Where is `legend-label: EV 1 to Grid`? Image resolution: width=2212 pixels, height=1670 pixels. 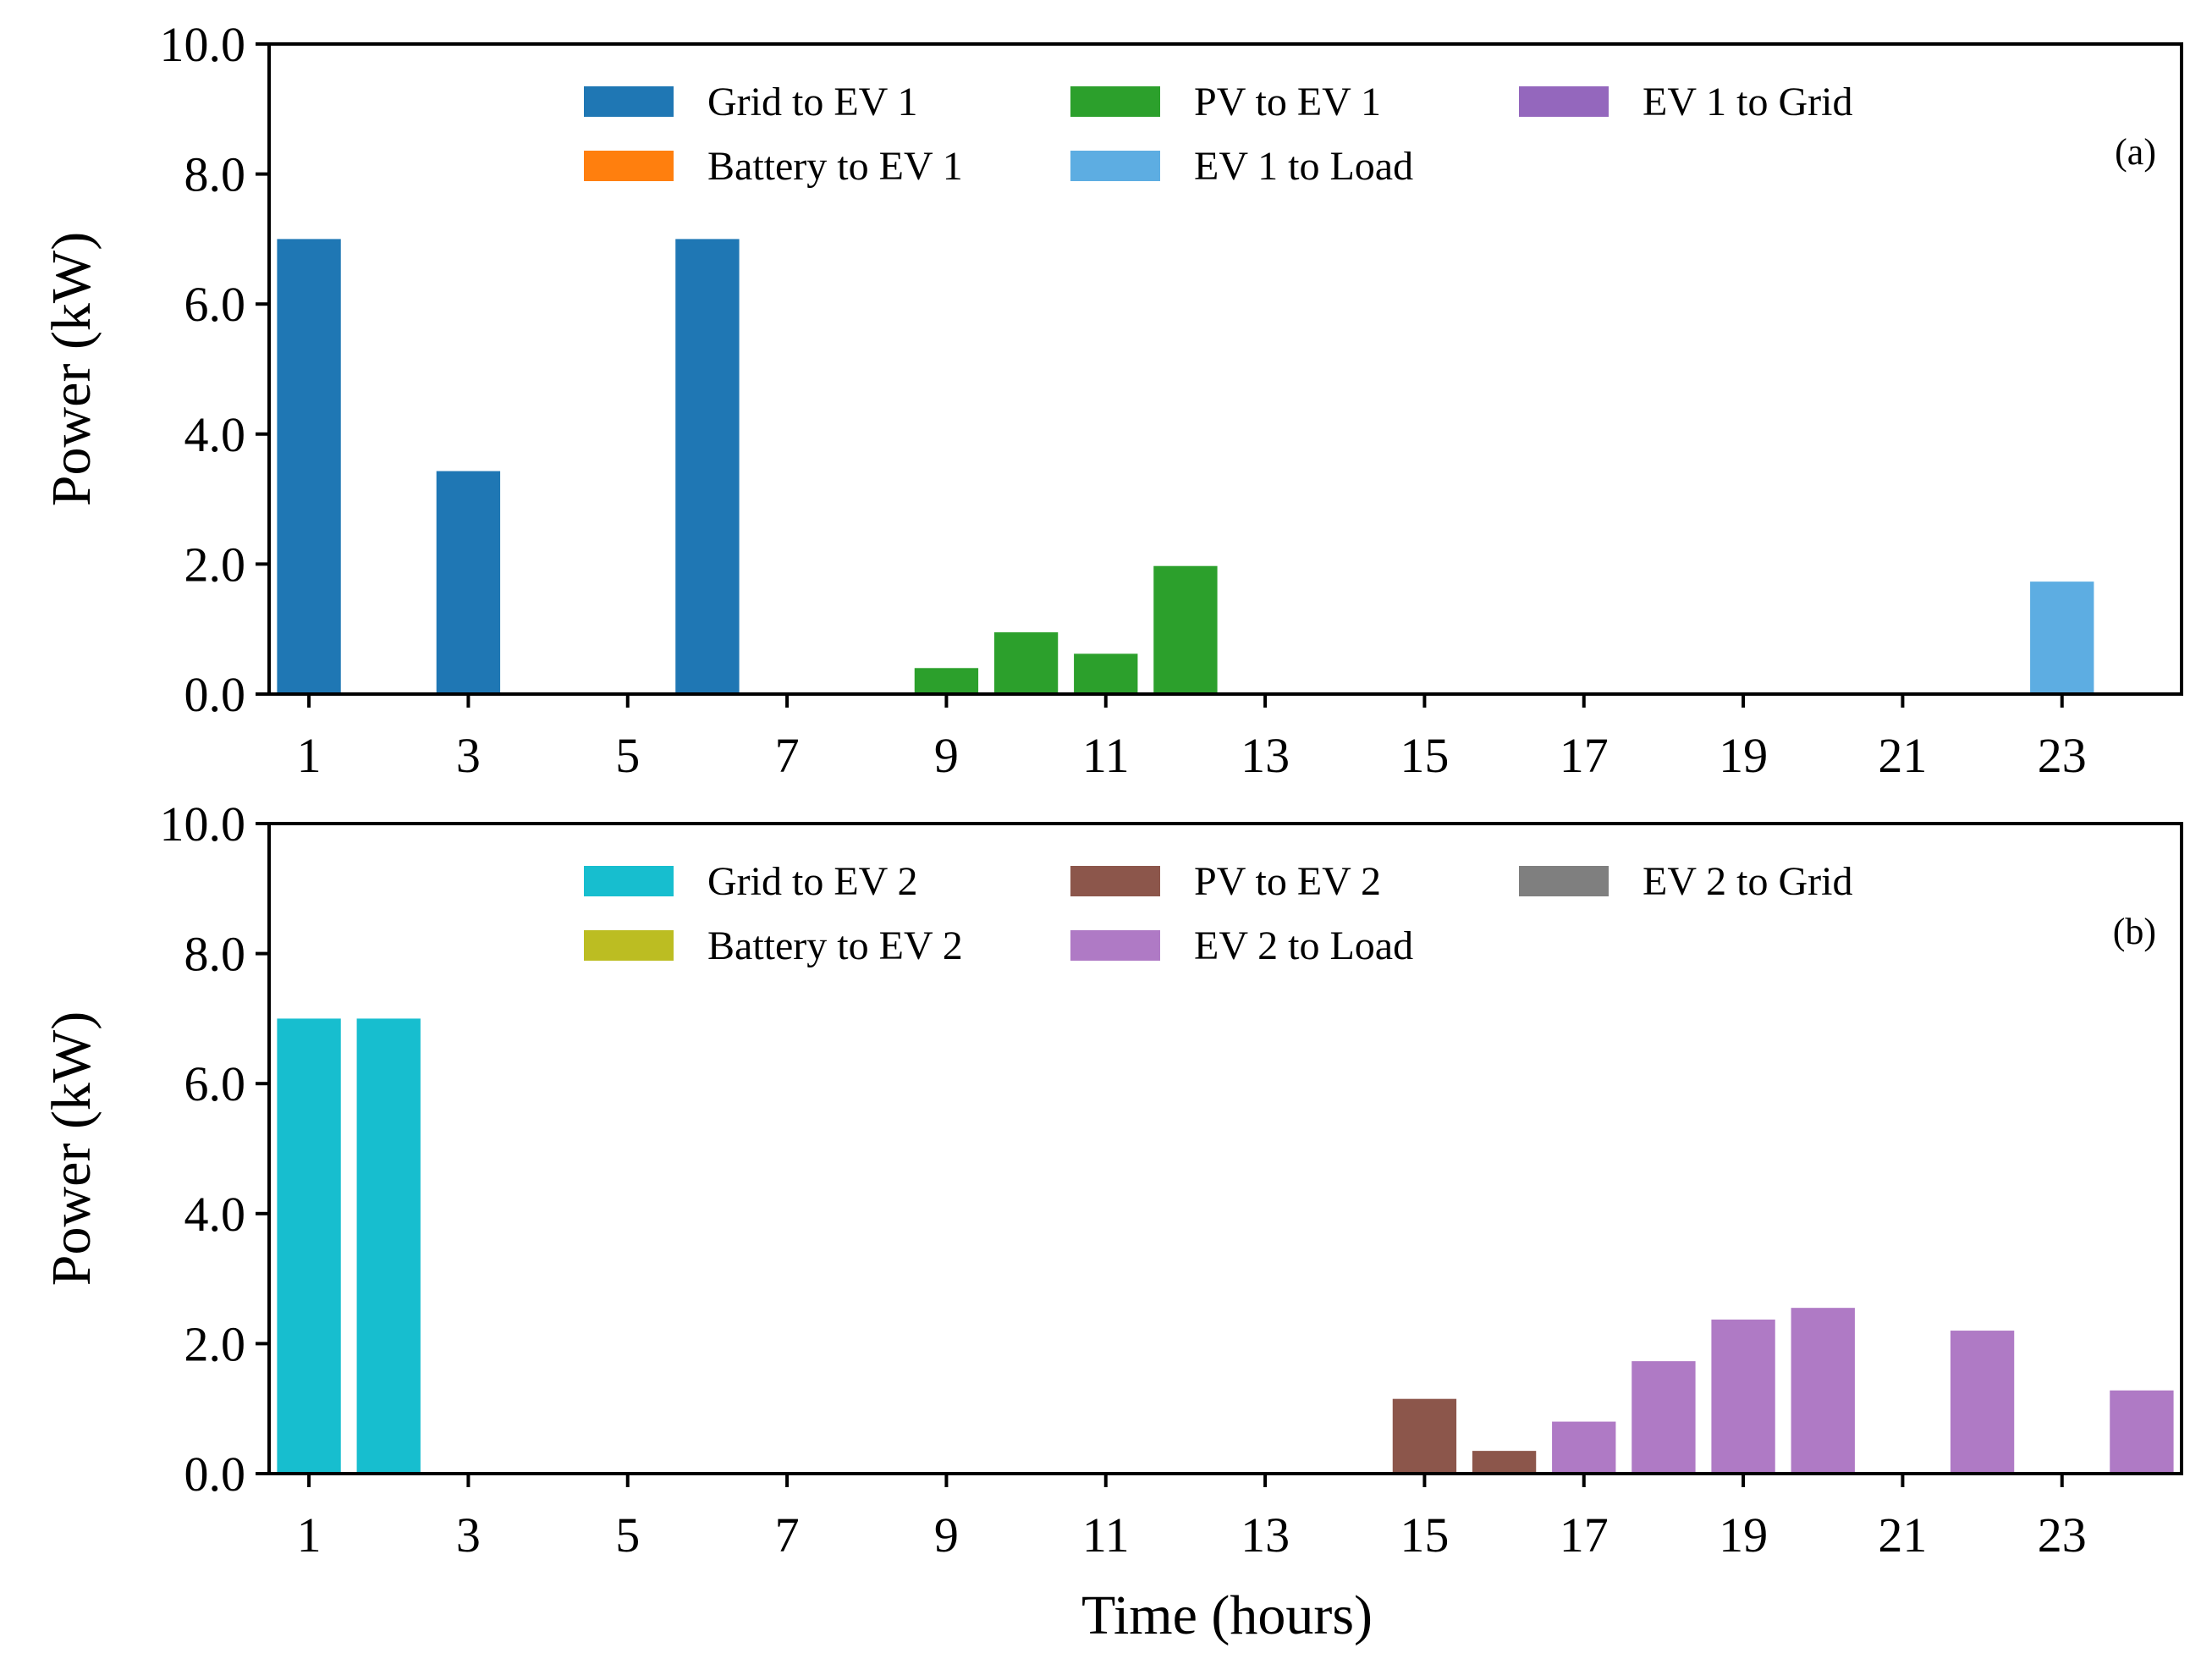
legend-label: EV 1 to Grid is located at coordinates (1747, 102).